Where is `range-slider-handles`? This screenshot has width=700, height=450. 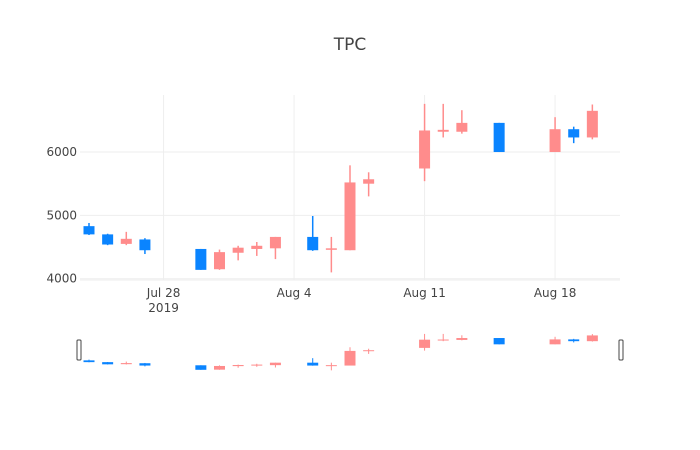
range-slider-handles is located at coordinates (350, 350).